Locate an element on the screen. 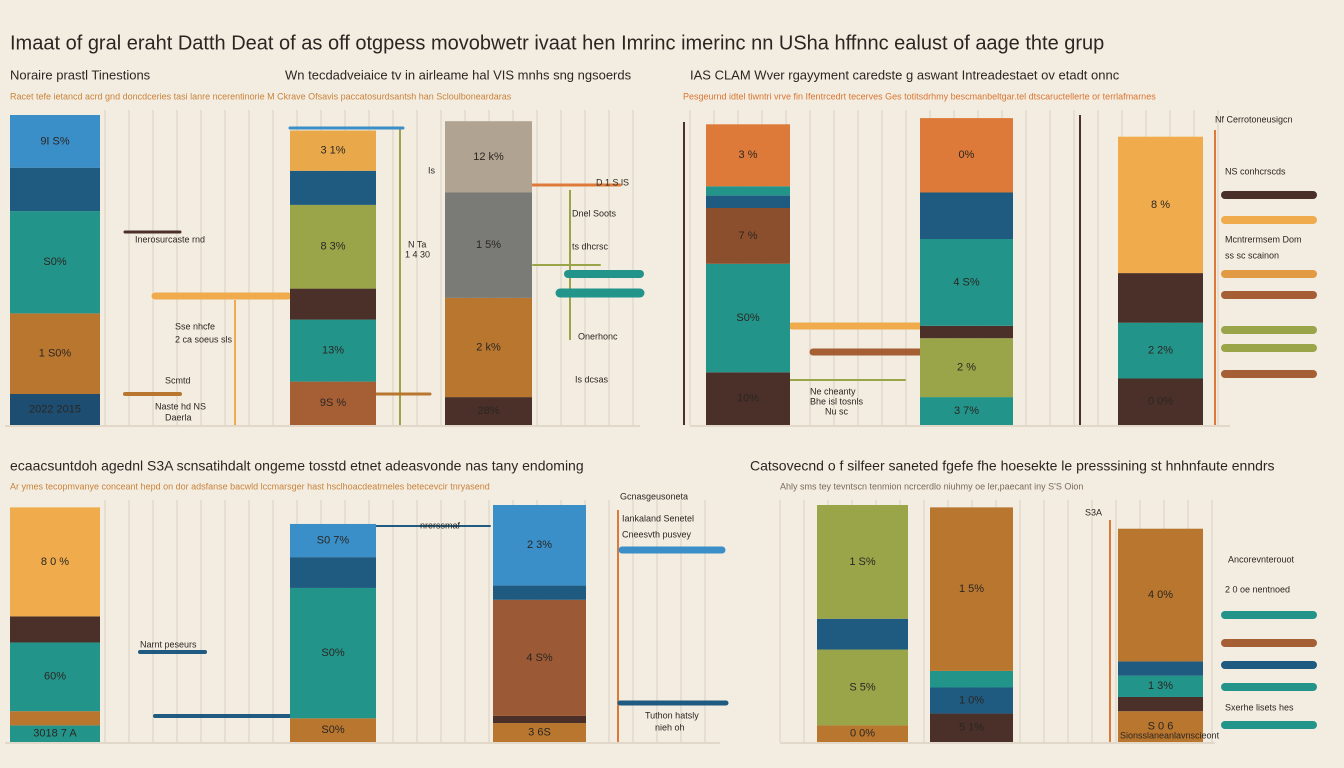 Image resolution: width=1344 pixels, height=768 pixels. segment-label: 0 0% is located at coordinates (1160, 402).